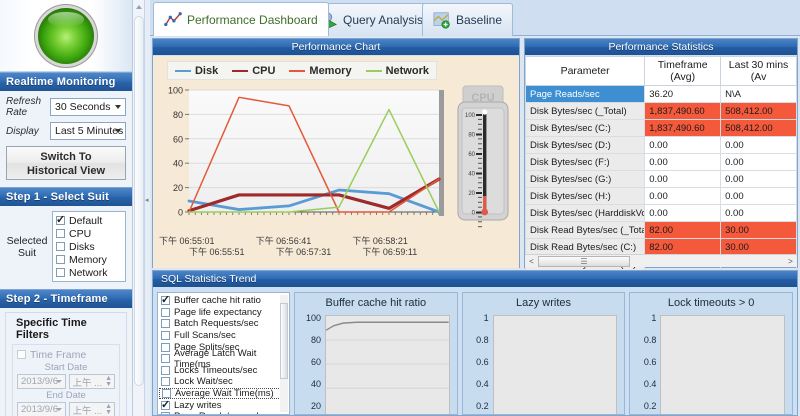  Describe the element at coordinates (585, 230) in the screenshot. I see `cell-parameter: Disk Read Bytes/sec (_Total)` at that location.